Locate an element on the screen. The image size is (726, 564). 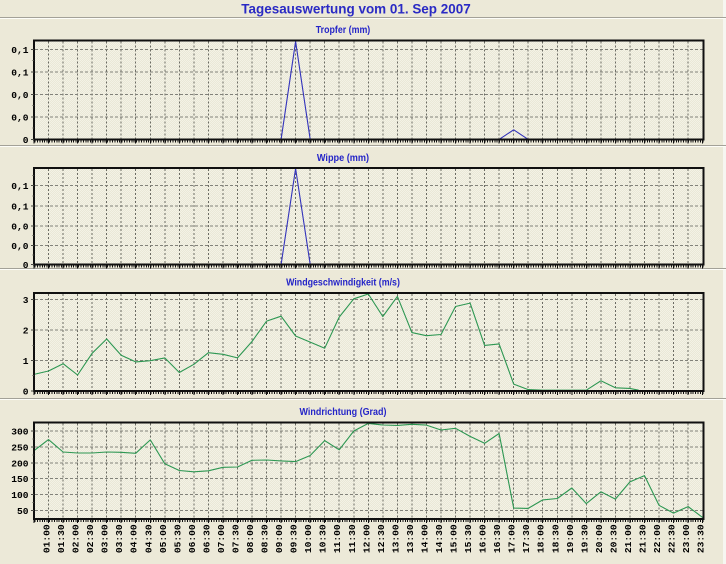
svg-text: 14:30 is located at coordinates (439, 538).